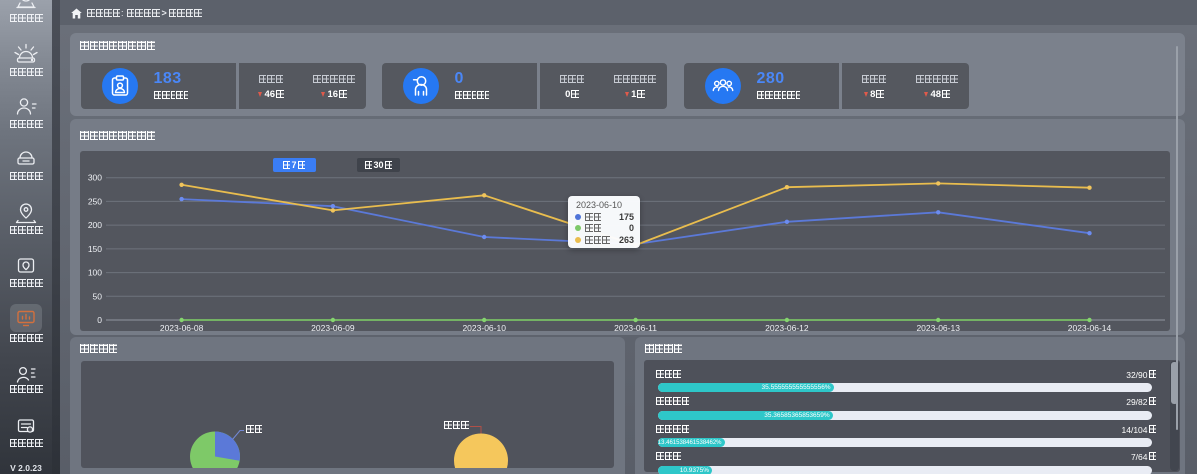 The width and height of the screenshot is (1197, 474). I want to click on svg-text: 2023-06-11, so click(635, 327).